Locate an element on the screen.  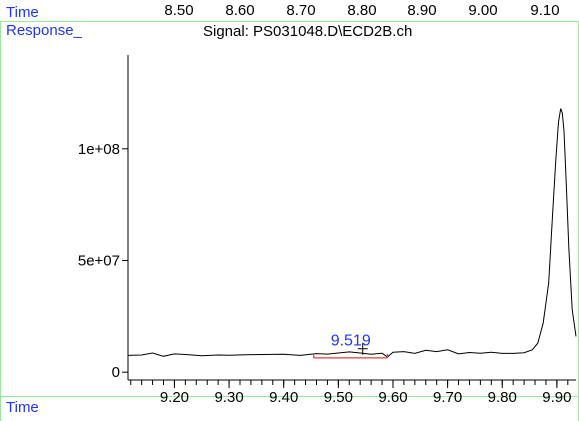
y-tick-label: 1e+08 is located at coordinates (99, 149).